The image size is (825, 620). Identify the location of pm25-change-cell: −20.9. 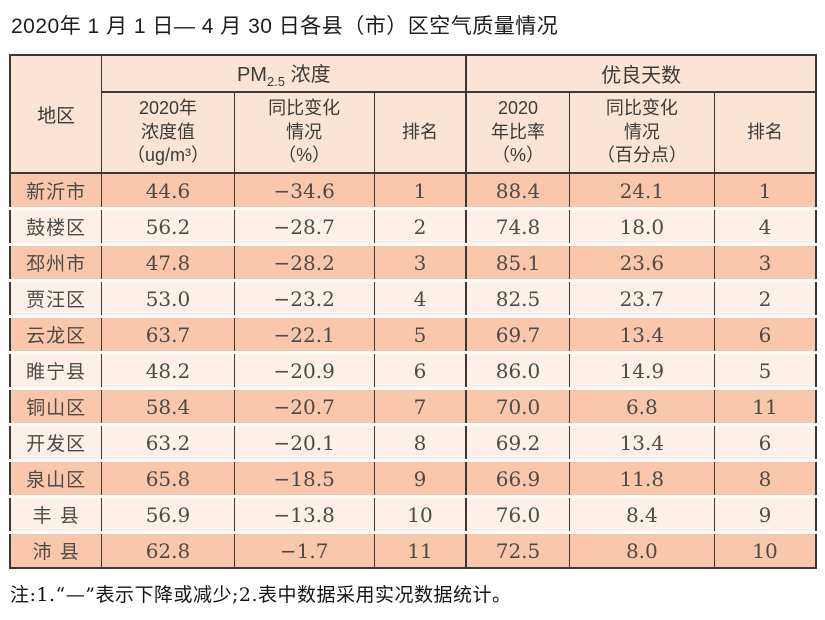
(304, 370).